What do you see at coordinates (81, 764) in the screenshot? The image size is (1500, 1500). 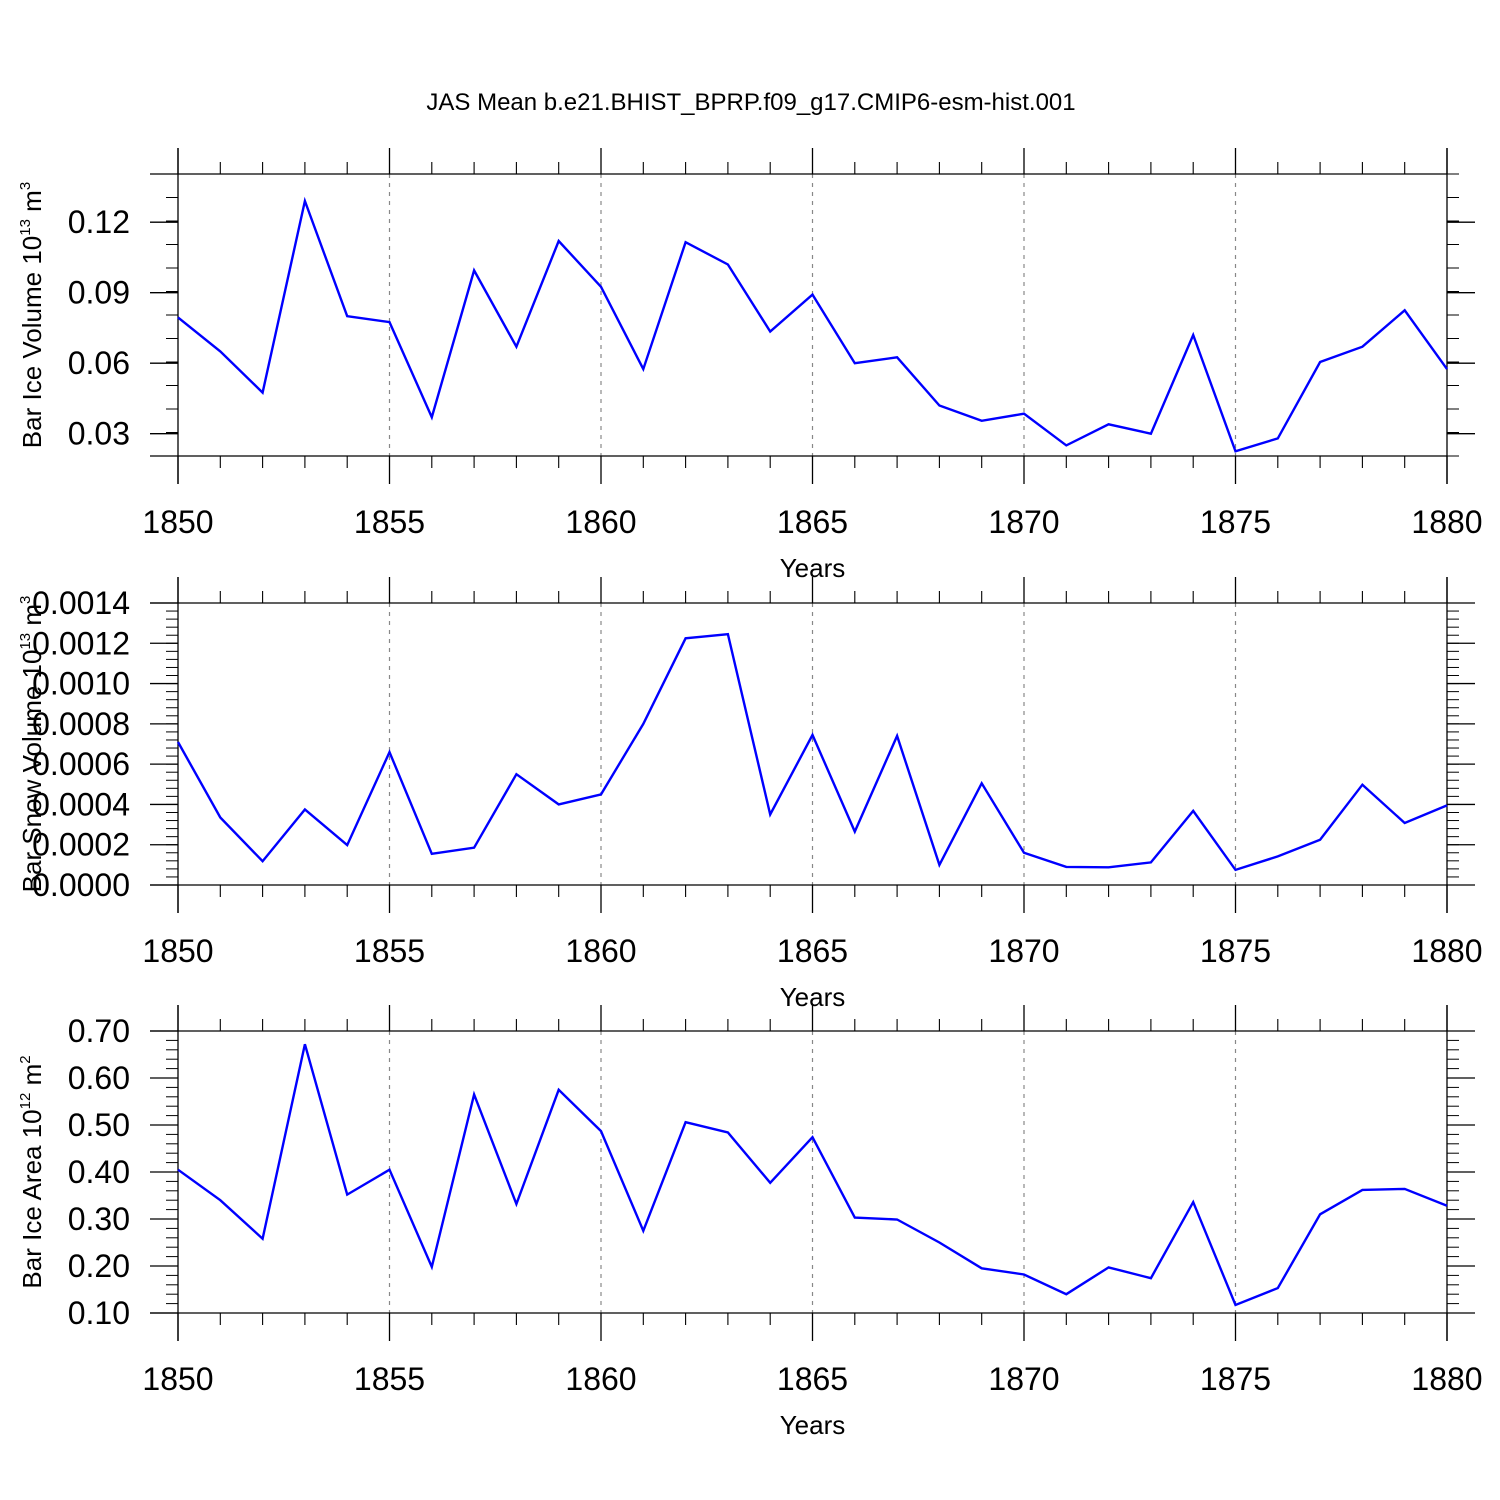 I see `y-tick-label: 0.0006` at bounding box center [81, 764].